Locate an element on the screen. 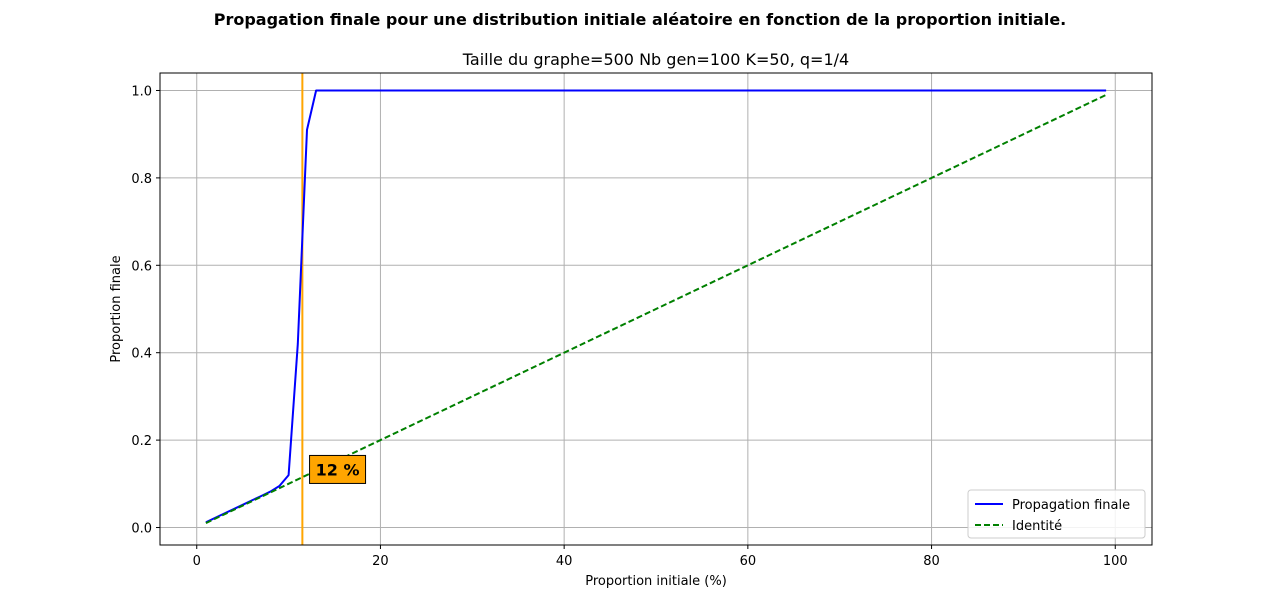 The height and width of the screenshot is (612, 1280). x-tick-label: 80 is located at coordinates (931, 561).